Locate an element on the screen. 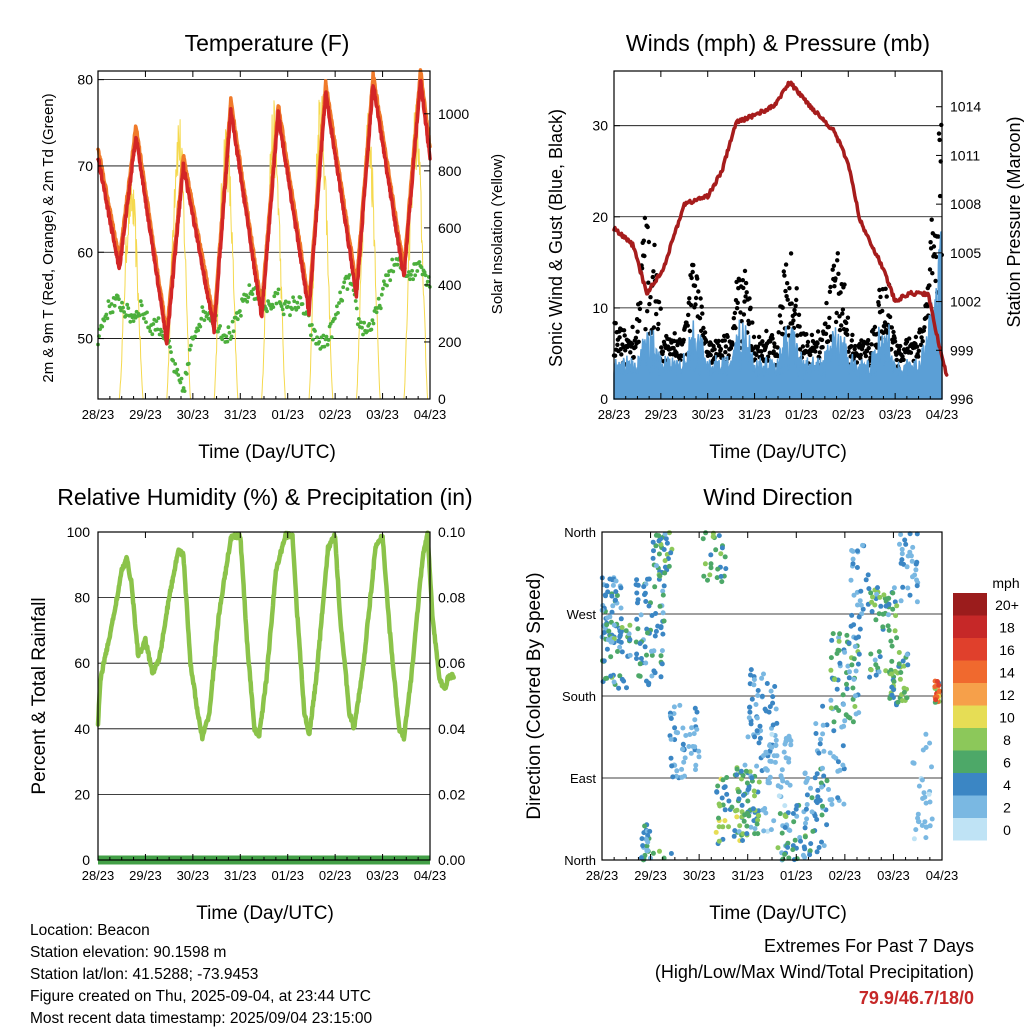  gust-series is located at coordinates (777, 246).